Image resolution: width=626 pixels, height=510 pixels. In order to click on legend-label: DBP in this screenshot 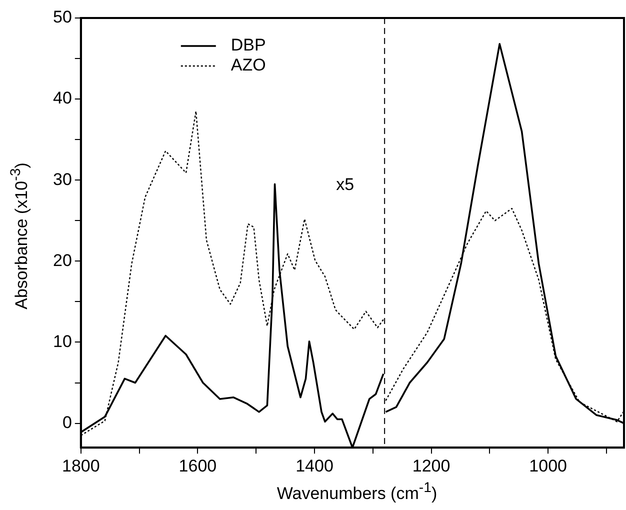, I will do `click(248, 45)`.